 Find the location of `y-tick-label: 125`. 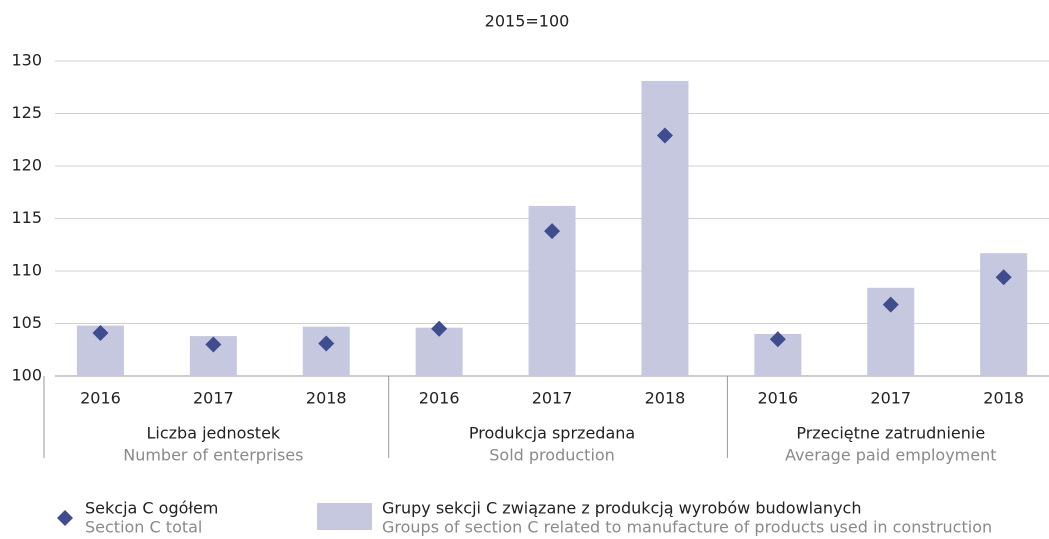

y-tick-label: 125 is located at coordinates (26, 112).